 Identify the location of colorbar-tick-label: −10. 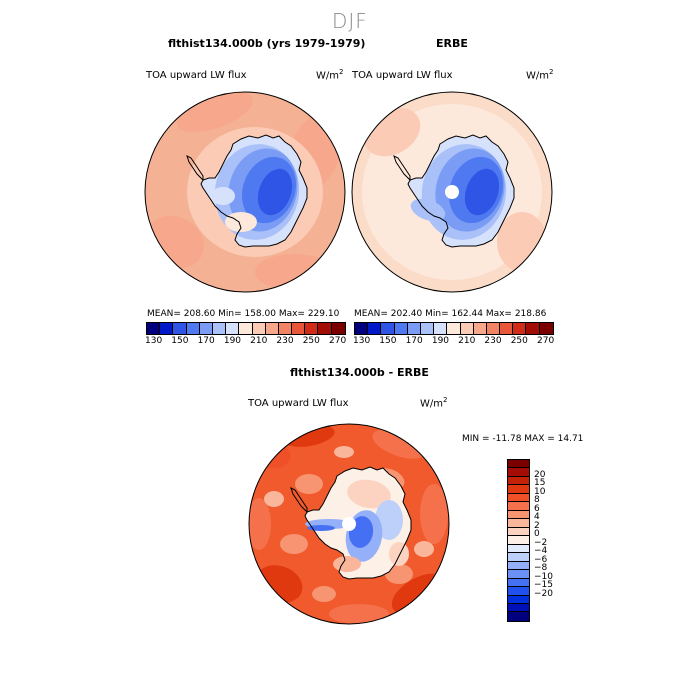
(543, 576).